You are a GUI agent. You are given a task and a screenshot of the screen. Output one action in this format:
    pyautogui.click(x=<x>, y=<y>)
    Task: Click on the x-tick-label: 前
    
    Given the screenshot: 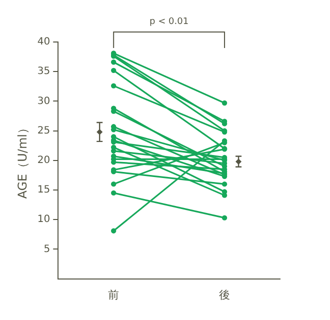 What is the action you would take?
    pyautogui.click(x=114, y=295)
    